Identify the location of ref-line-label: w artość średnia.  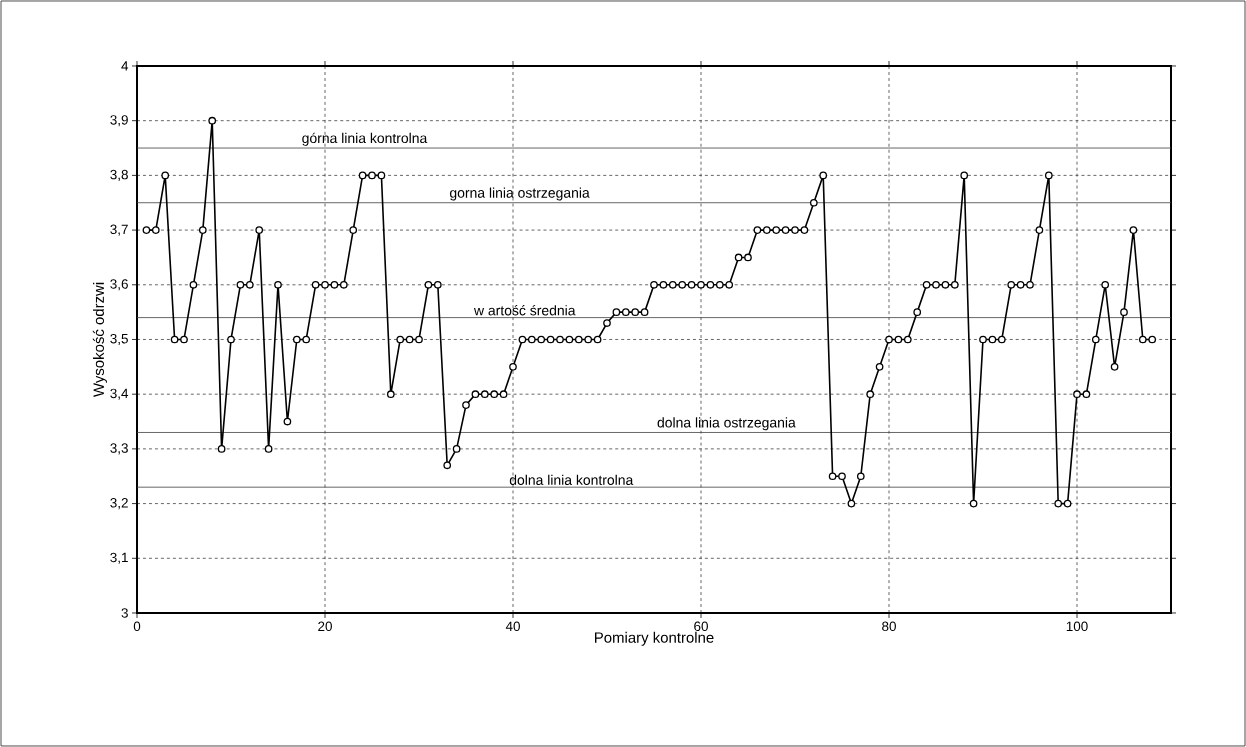
(524, 310).